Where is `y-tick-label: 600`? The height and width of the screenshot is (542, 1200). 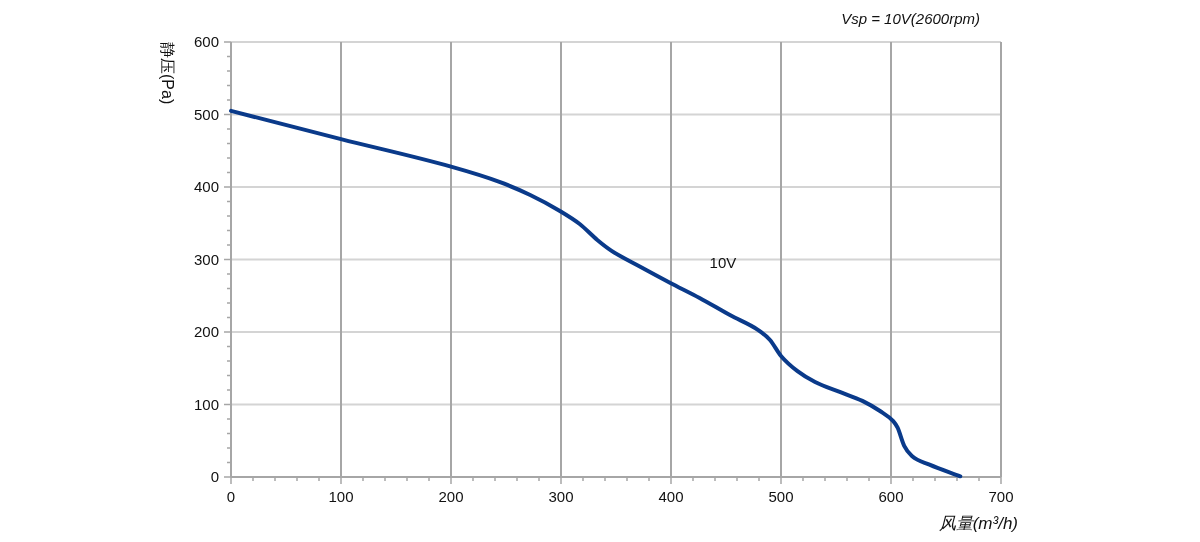
y-tick-label: 600 is located at coordinates (206, 41).